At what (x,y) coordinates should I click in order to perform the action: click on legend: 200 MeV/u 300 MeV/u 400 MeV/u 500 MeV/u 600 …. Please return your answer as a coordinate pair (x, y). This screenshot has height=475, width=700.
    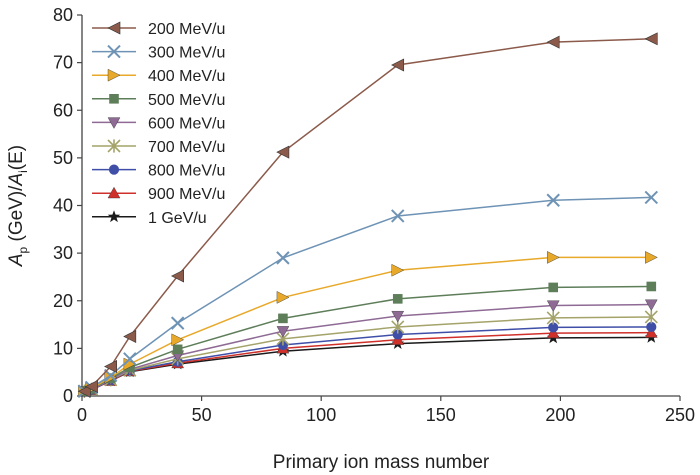
    Looking at the image, I should click on (158, 124).